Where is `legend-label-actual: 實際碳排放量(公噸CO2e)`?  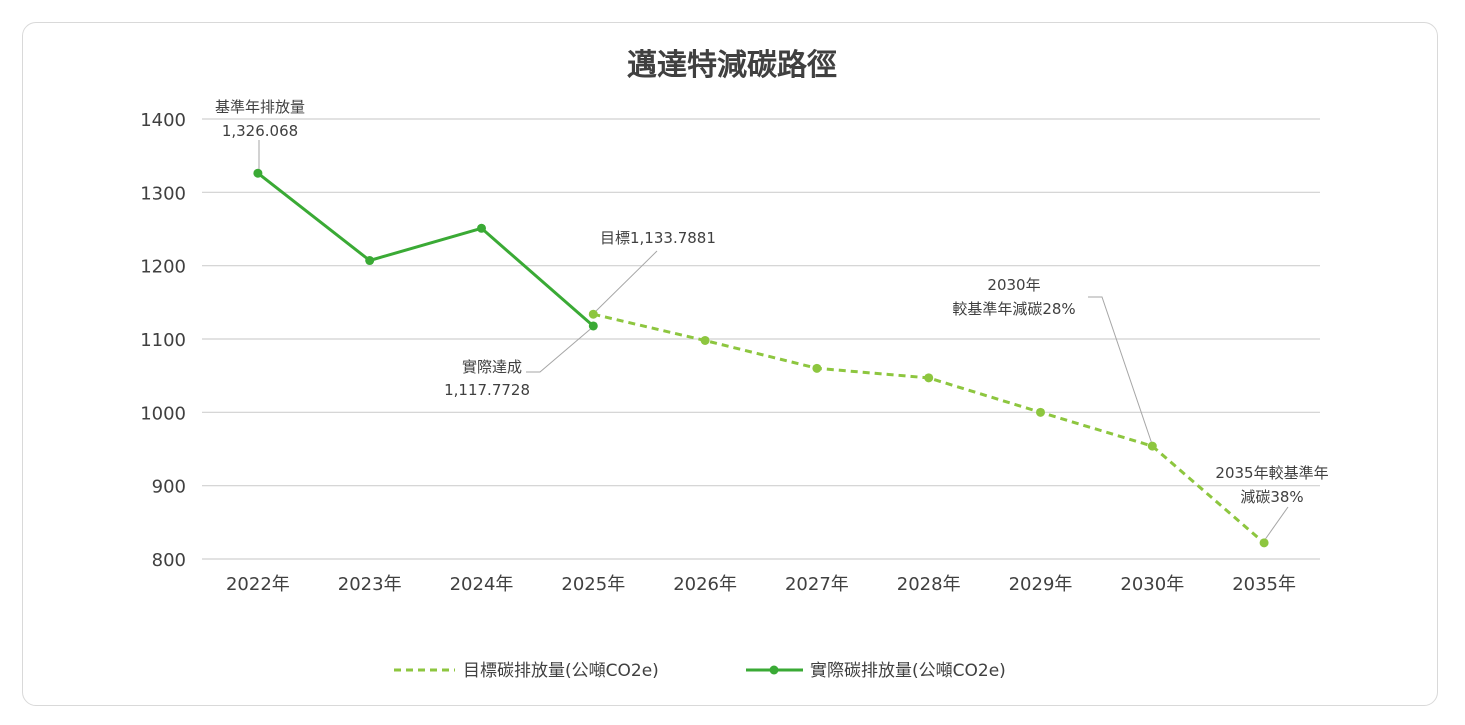
legend-label-actual: 實際碳排放量(公噸CO2e) is located at coordinates (908, 671).